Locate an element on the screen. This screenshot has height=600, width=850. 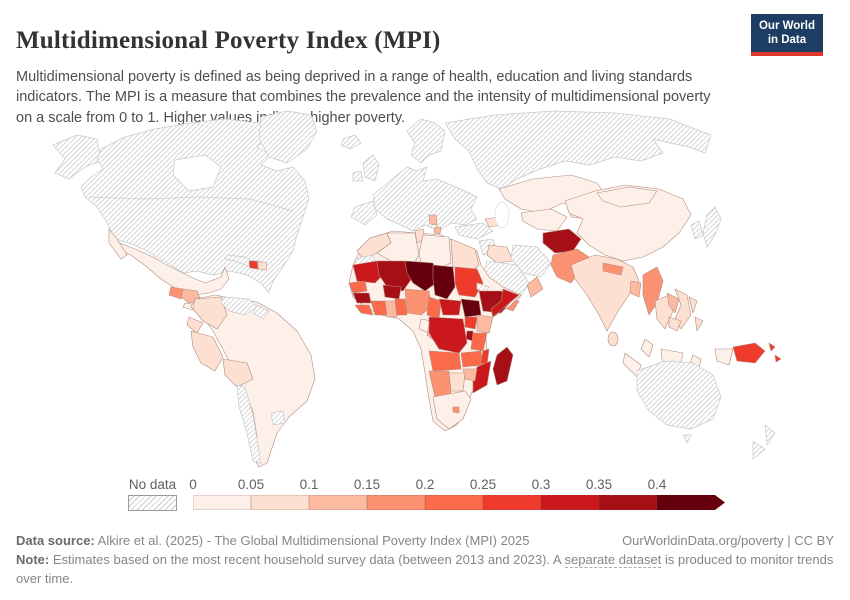
attribution-text: OurWorldinData.org/poverty | CC BY is located at coordinates (728, 540).